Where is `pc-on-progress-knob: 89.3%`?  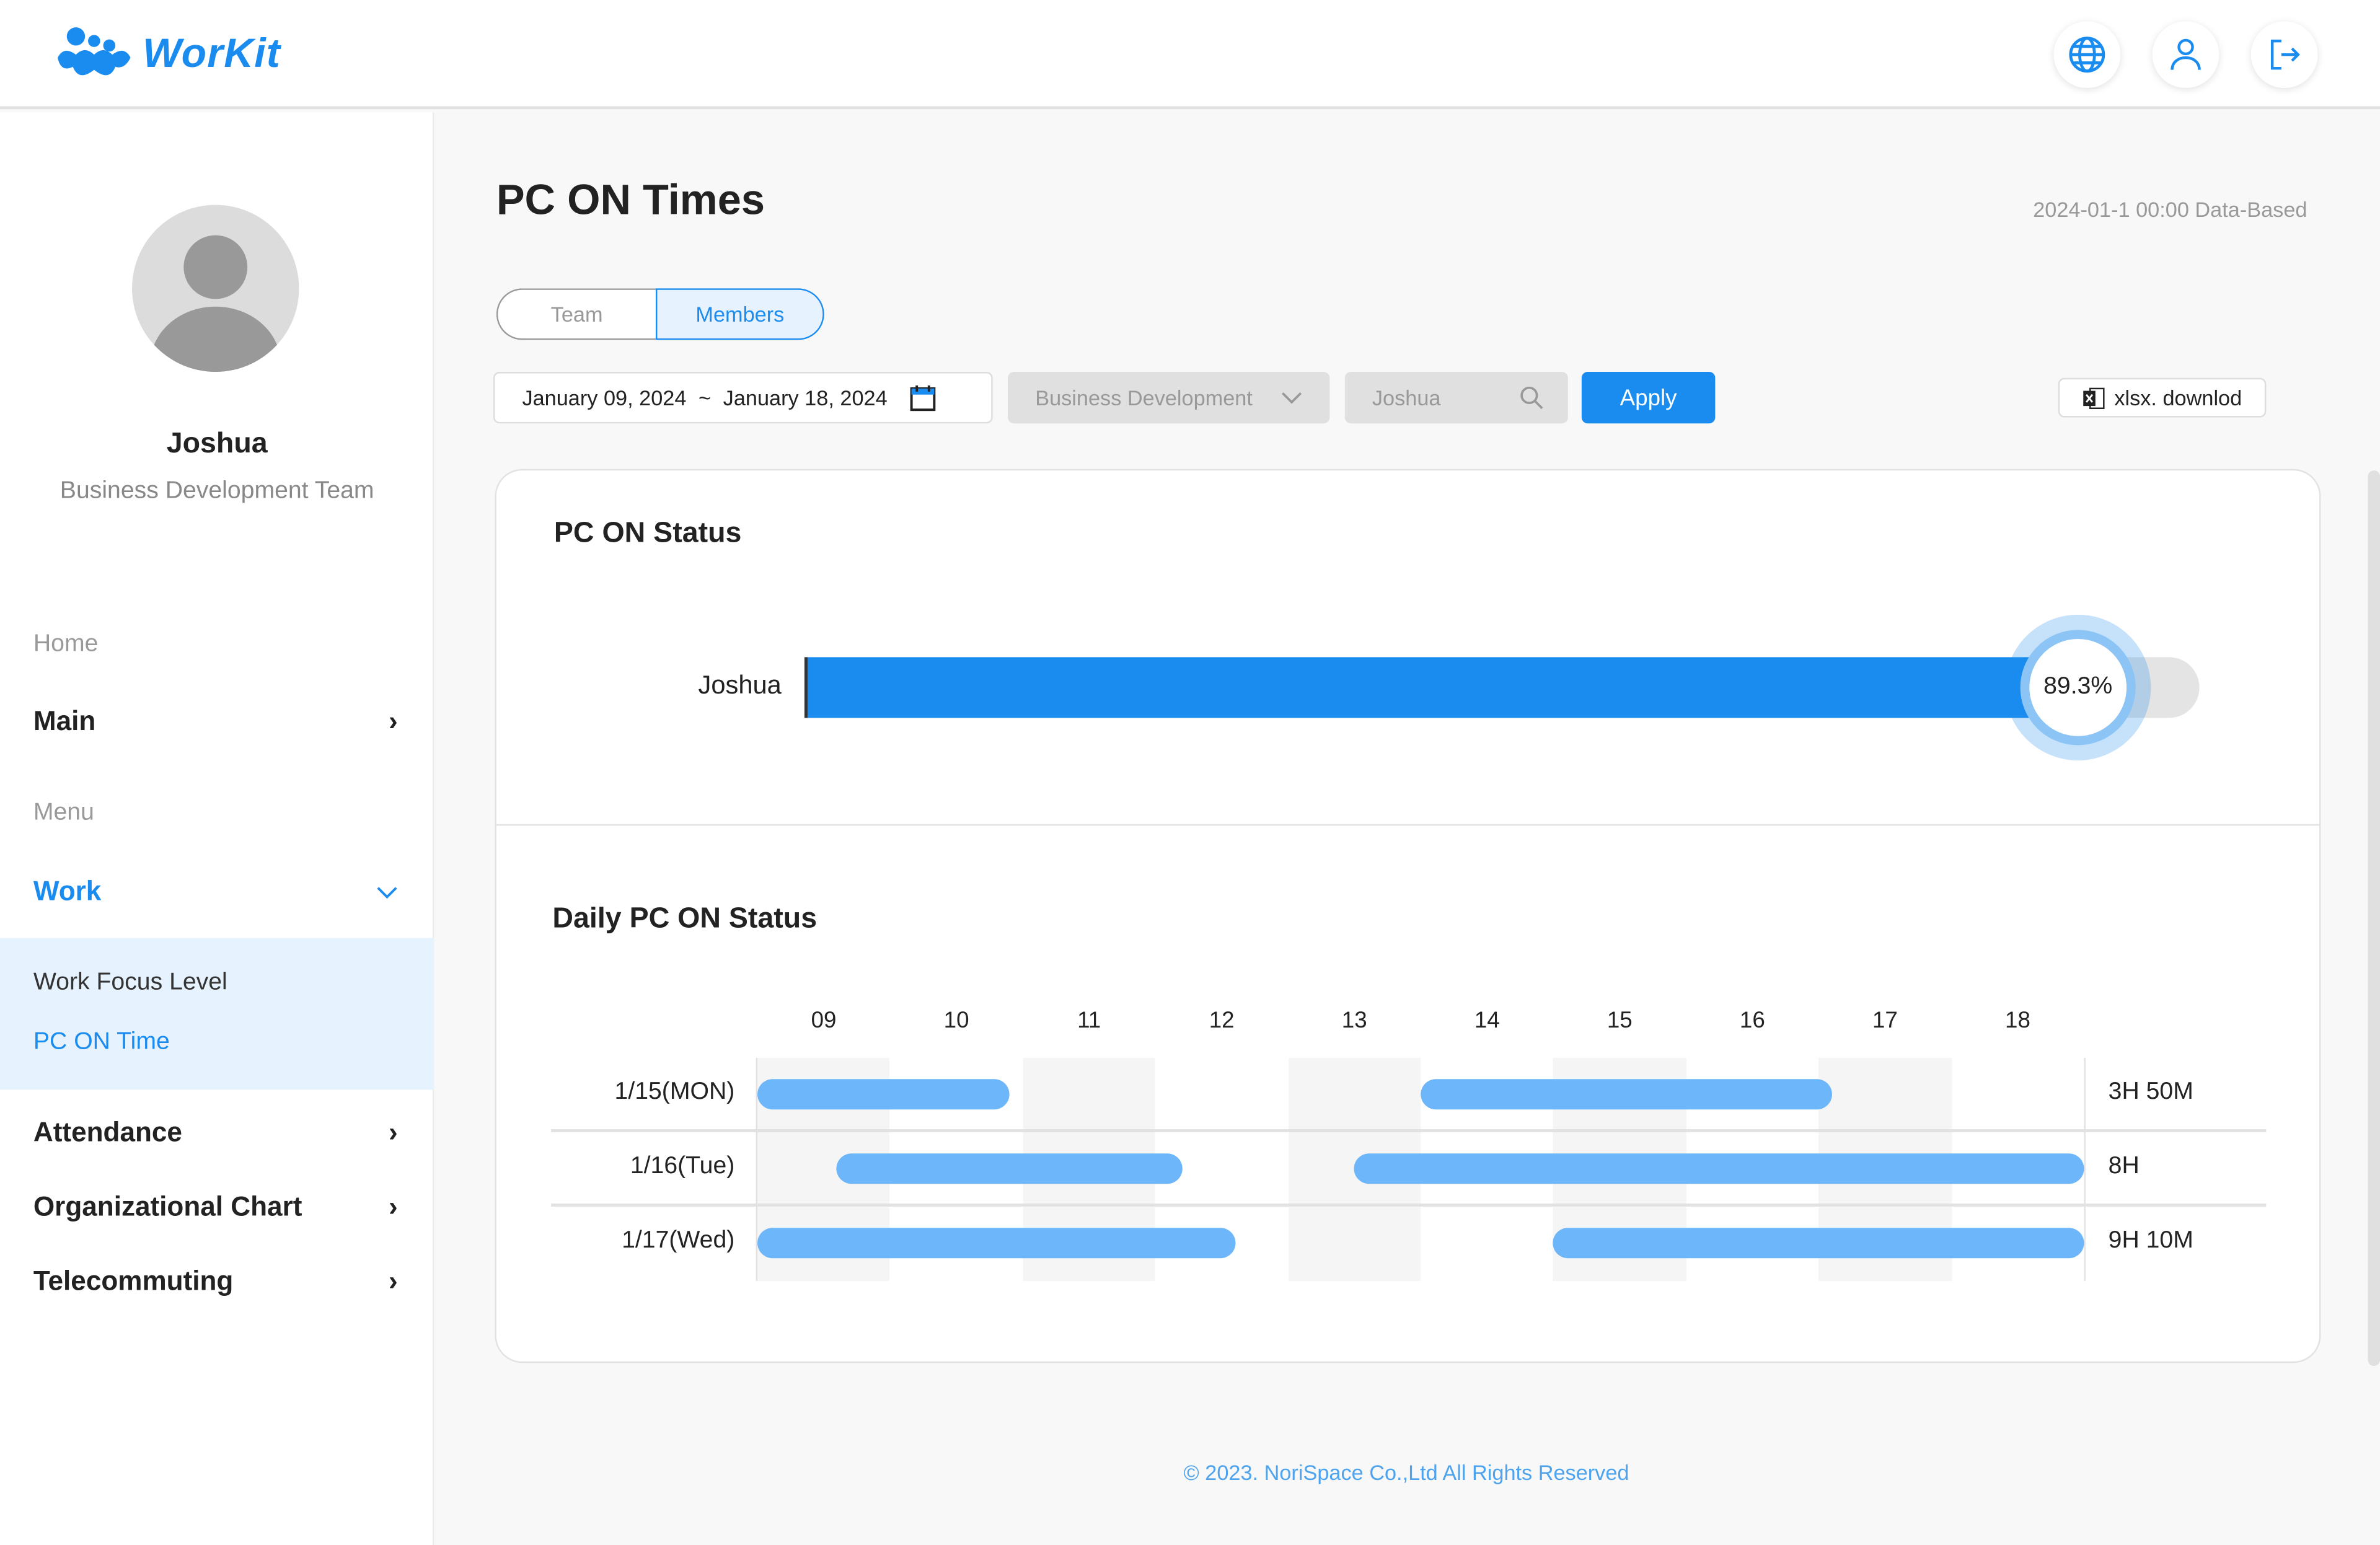 pc-on-progress-knob: 89.3% is located at coordinates (2078, 687).